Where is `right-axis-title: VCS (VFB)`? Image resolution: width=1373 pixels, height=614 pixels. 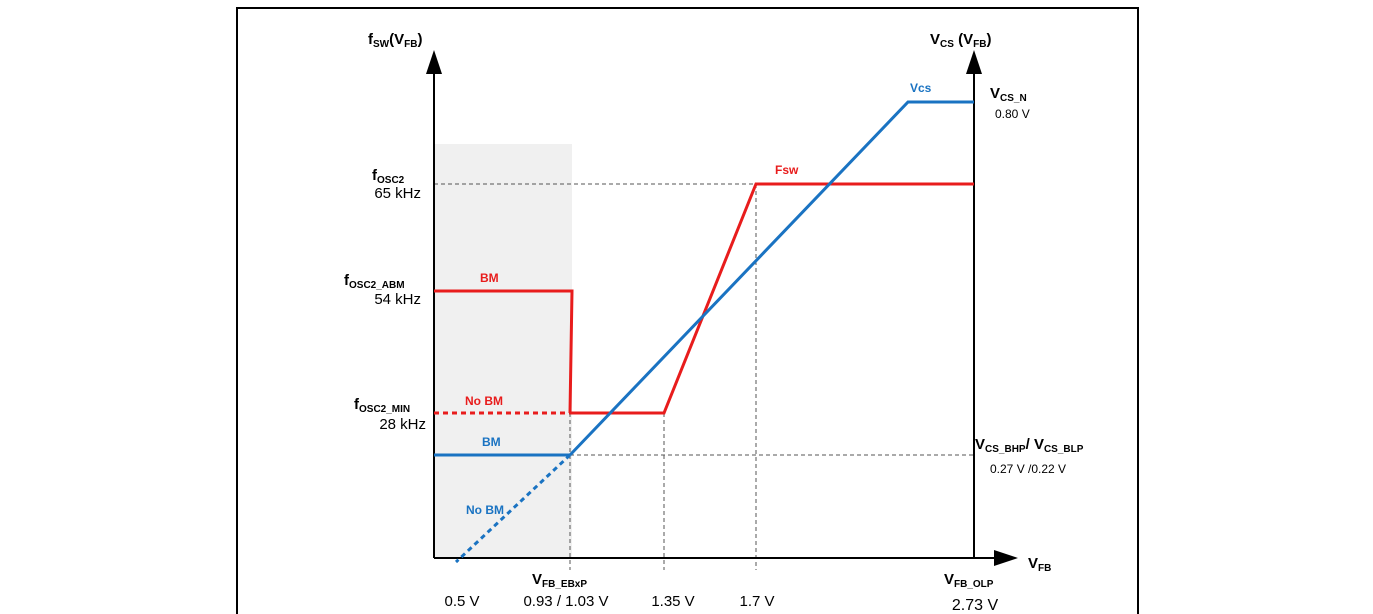 right-axis-title: VCS (VFB) is located at coordinates (960, 40).